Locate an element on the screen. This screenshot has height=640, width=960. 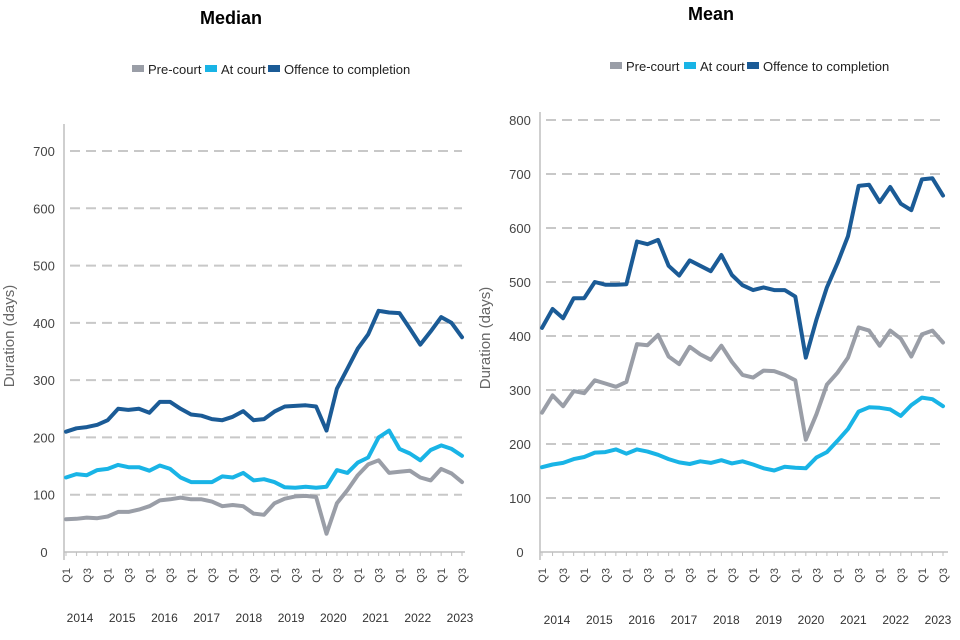
median-x-year-label: 2015 is located at coordinates (122, 618).